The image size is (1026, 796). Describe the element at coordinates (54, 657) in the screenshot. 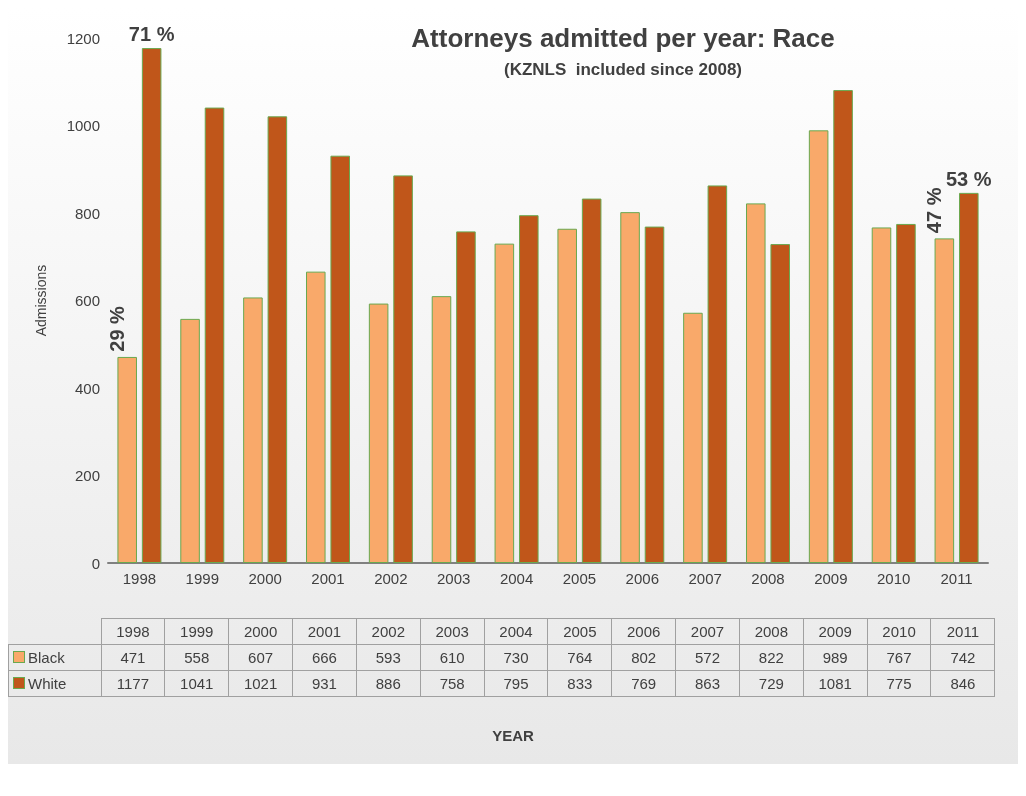

I see `legend-label: Black` at that location.